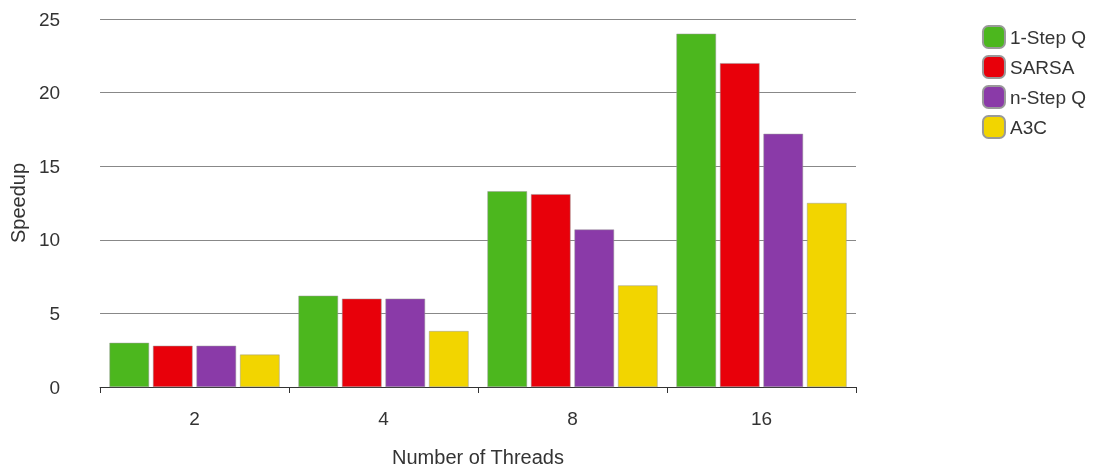 Image resolution: width=1101 pixels, height=472 pixels. Describe the element at coordinates (384, 418) in the screenshot. I see `x-tick-label: 4` at that location.